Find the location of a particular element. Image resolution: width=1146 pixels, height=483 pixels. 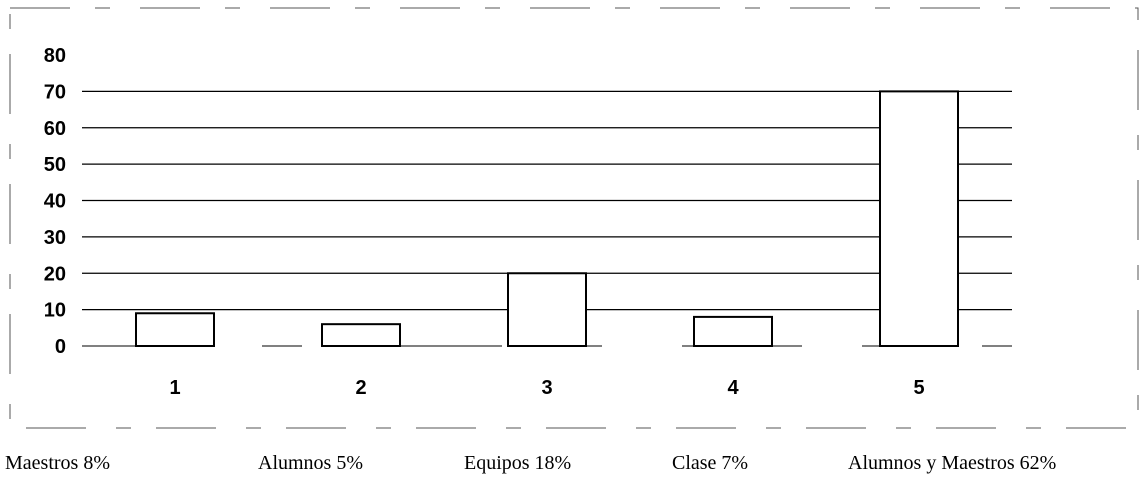

x-tick-label-4: 4 is located at coordinates (733, 388).